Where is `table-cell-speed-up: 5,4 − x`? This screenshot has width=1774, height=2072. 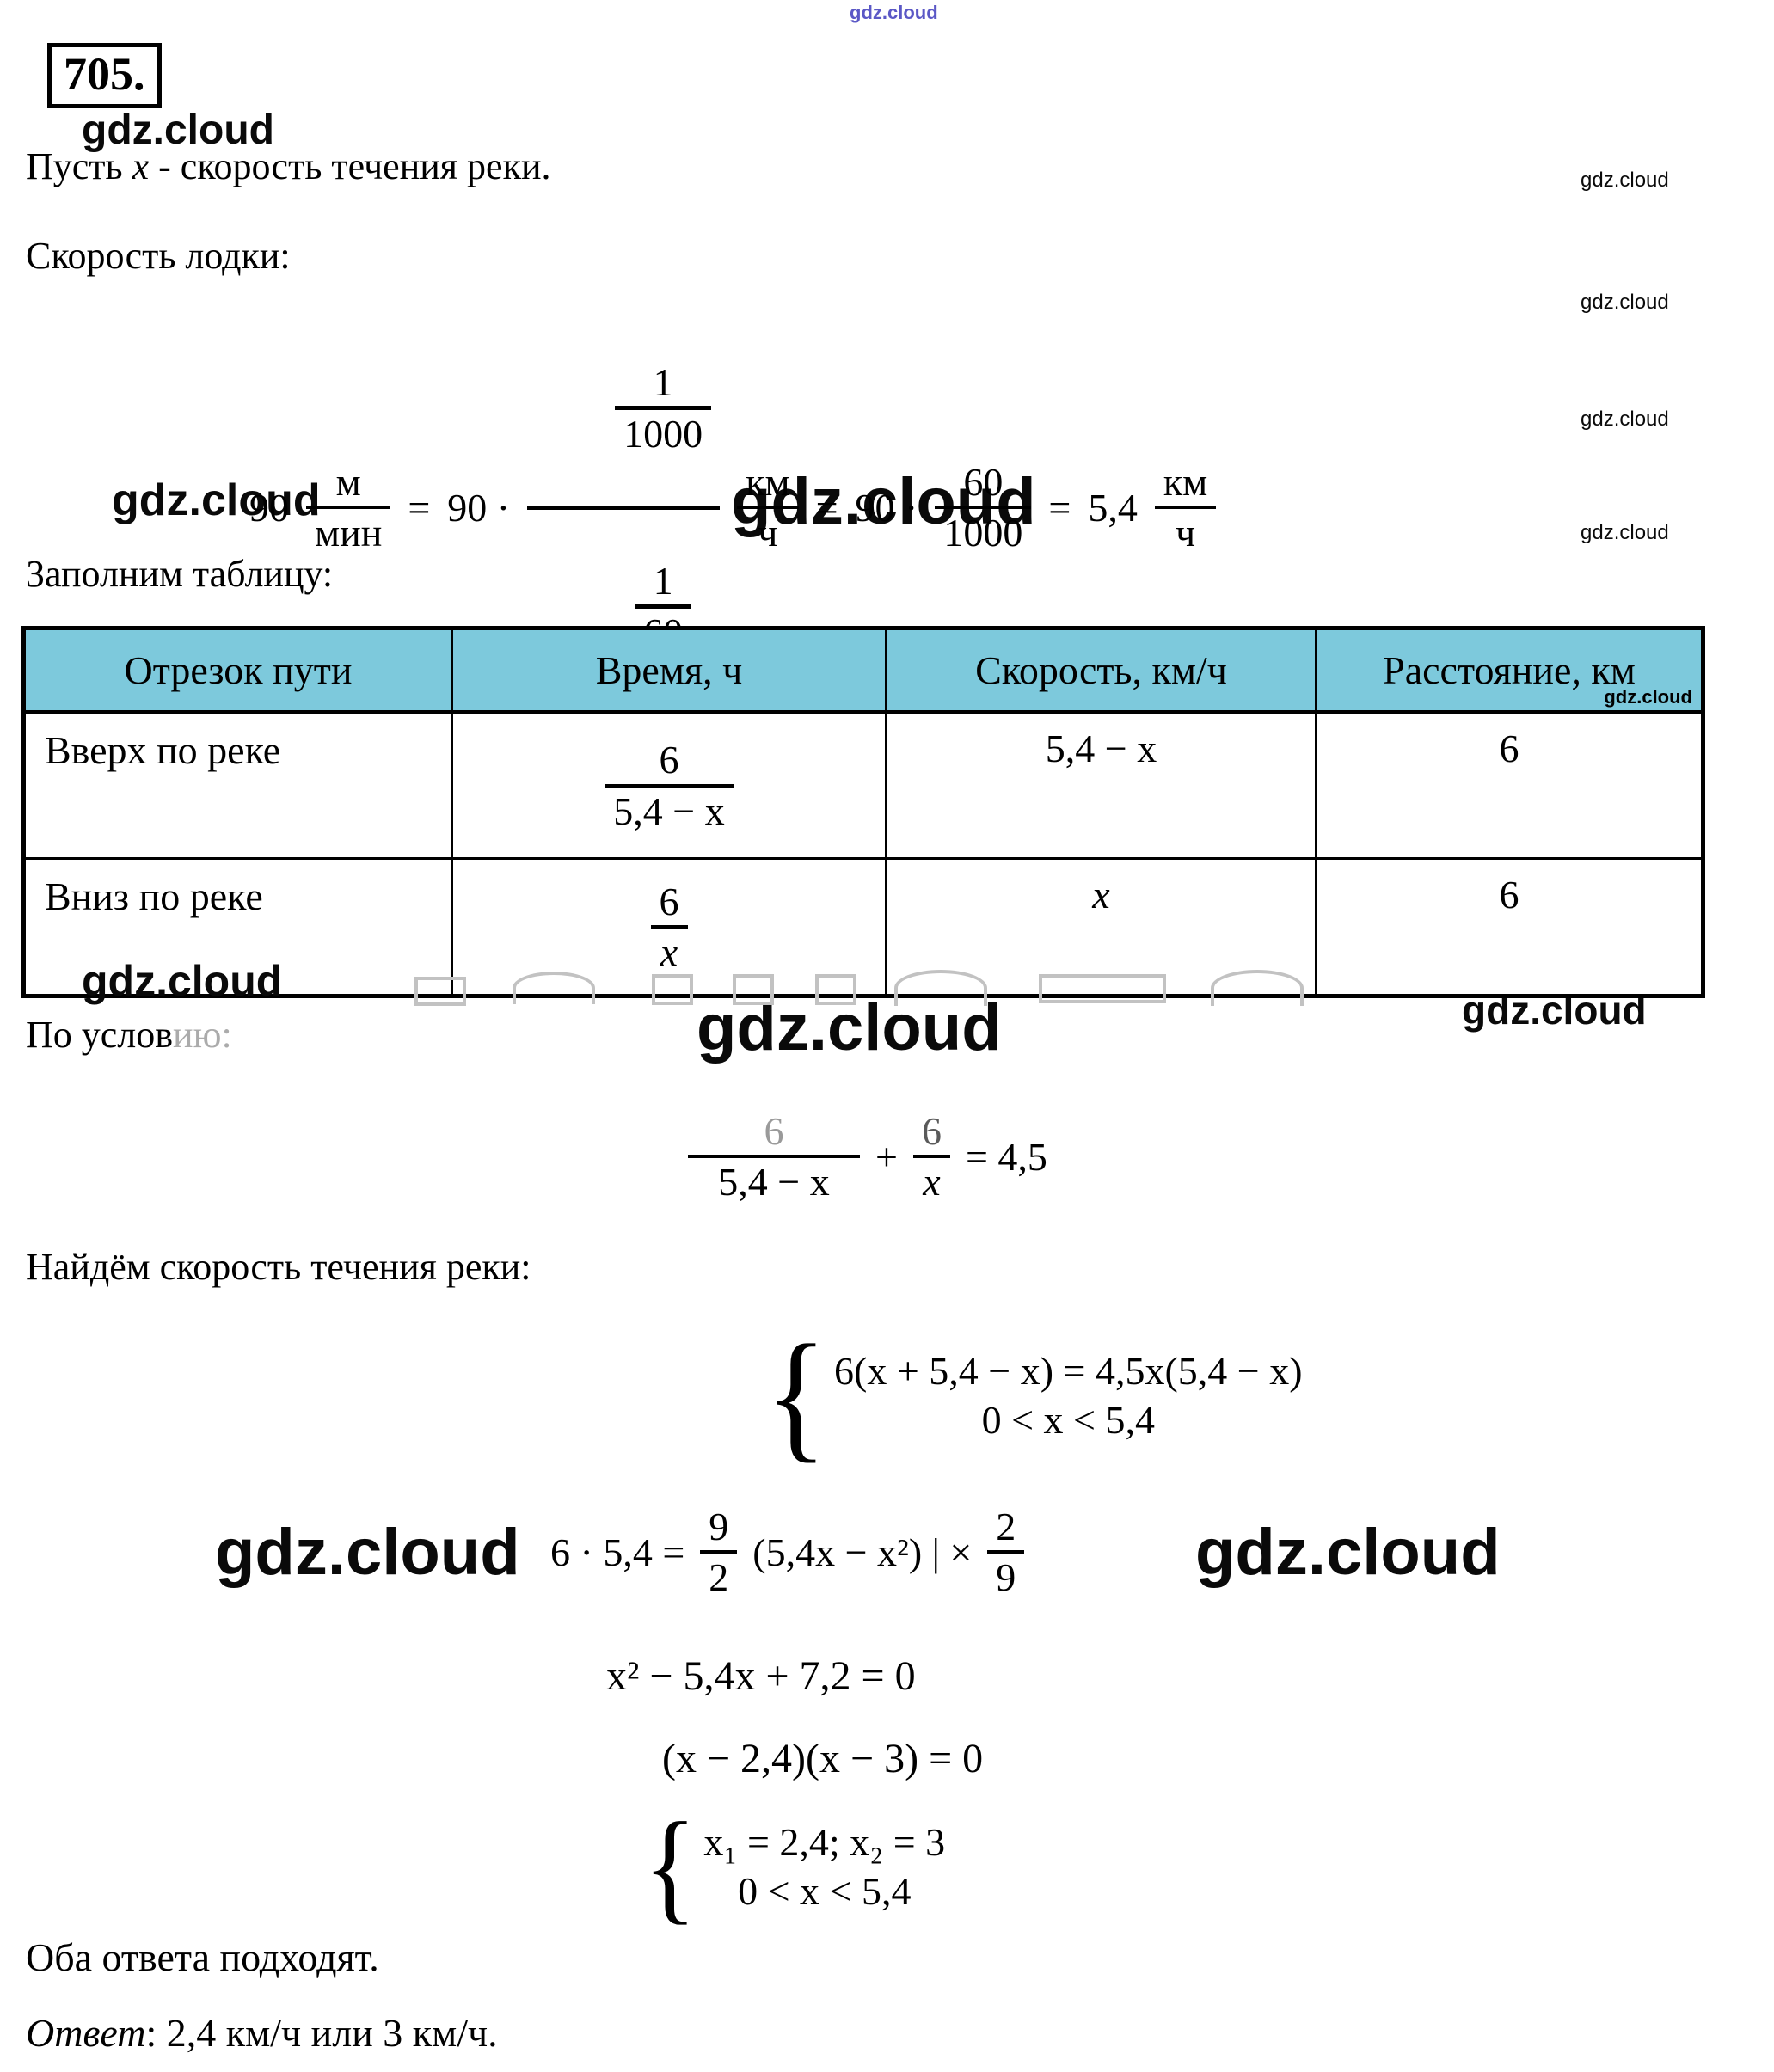
table-cell-speed-up: 5,4 − x is located at coordinates (1102, 787).